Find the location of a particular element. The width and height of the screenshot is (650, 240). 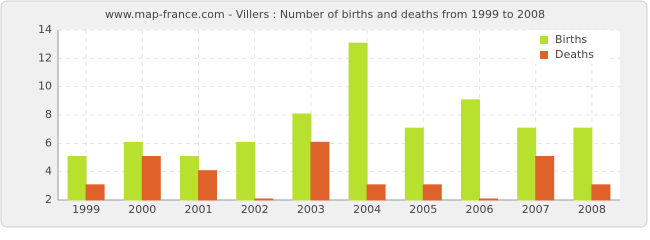

x-tick-label: 2006 is located at coordinates (480, 209).